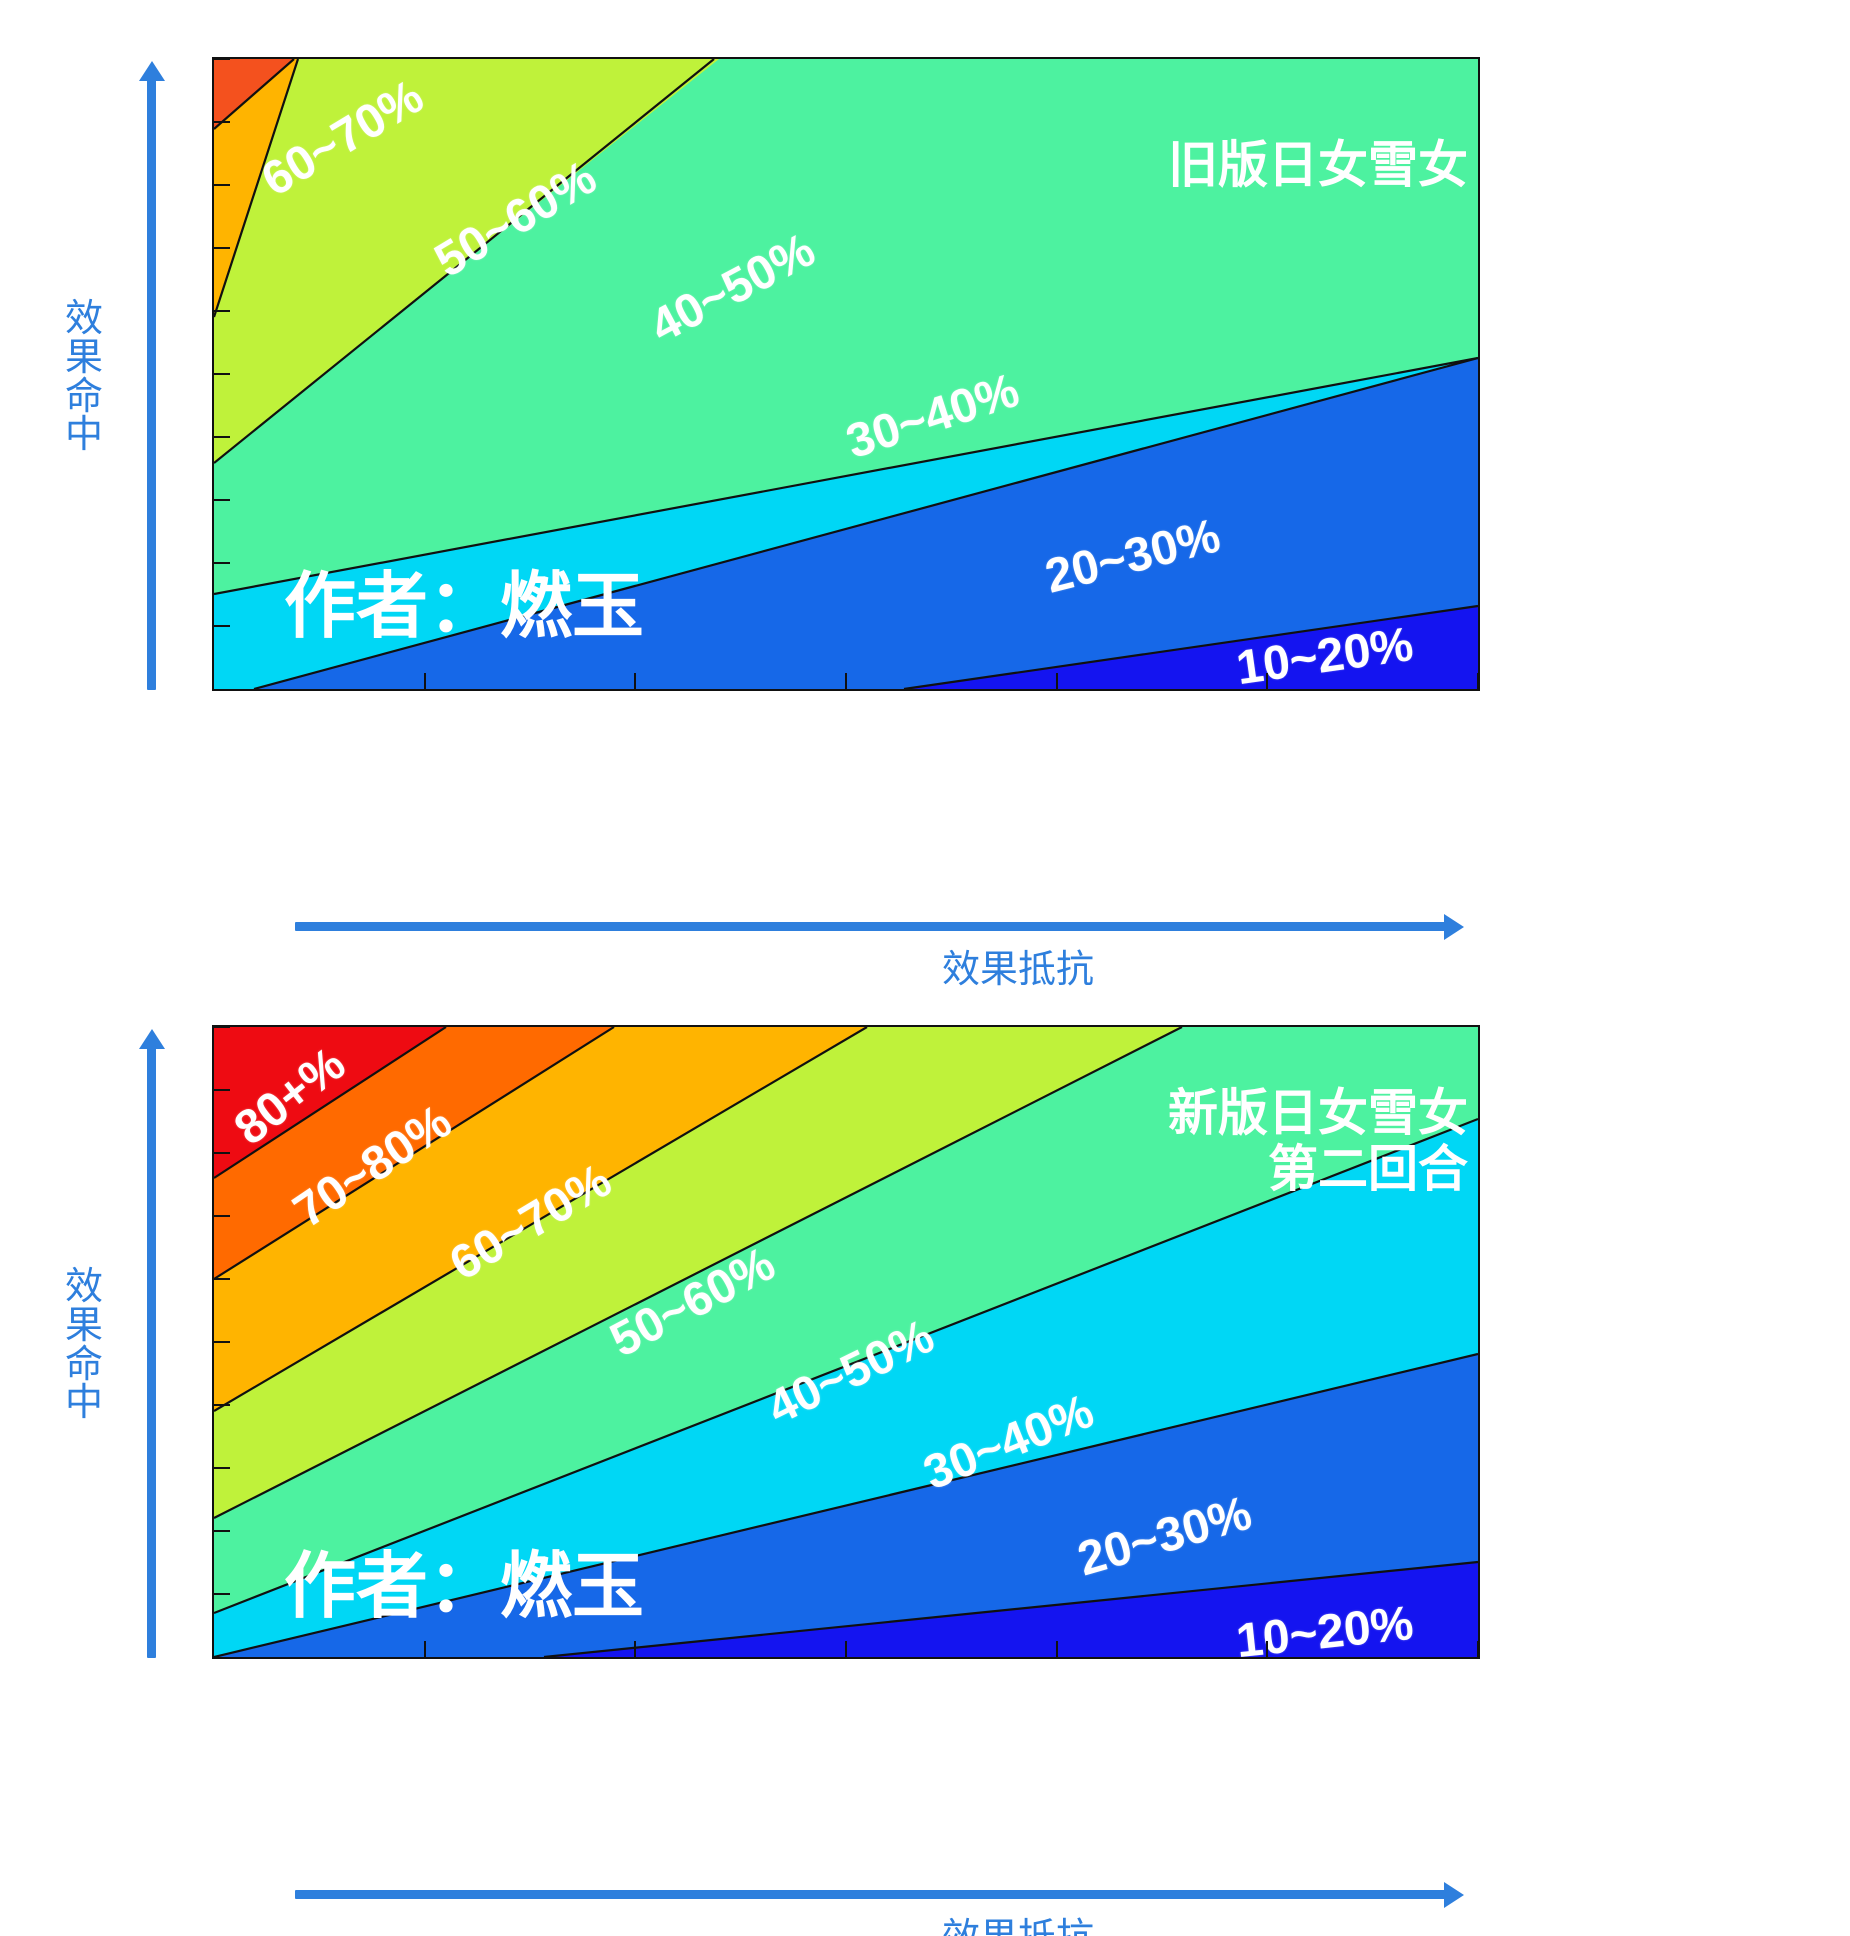  Describe the element at coordinates (1368, 1169) in the screenshot. I see `chart-title-line2-2: 第二回合` at that location.